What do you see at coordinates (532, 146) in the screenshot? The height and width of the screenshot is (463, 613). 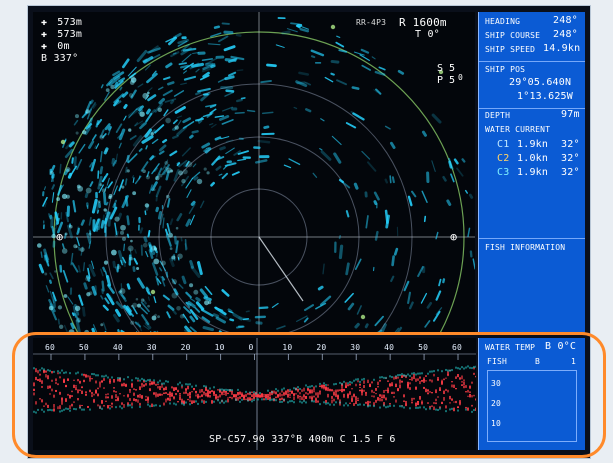 I see `current-row: C1 1.9kn 32°` at bounding box center [532, 146].